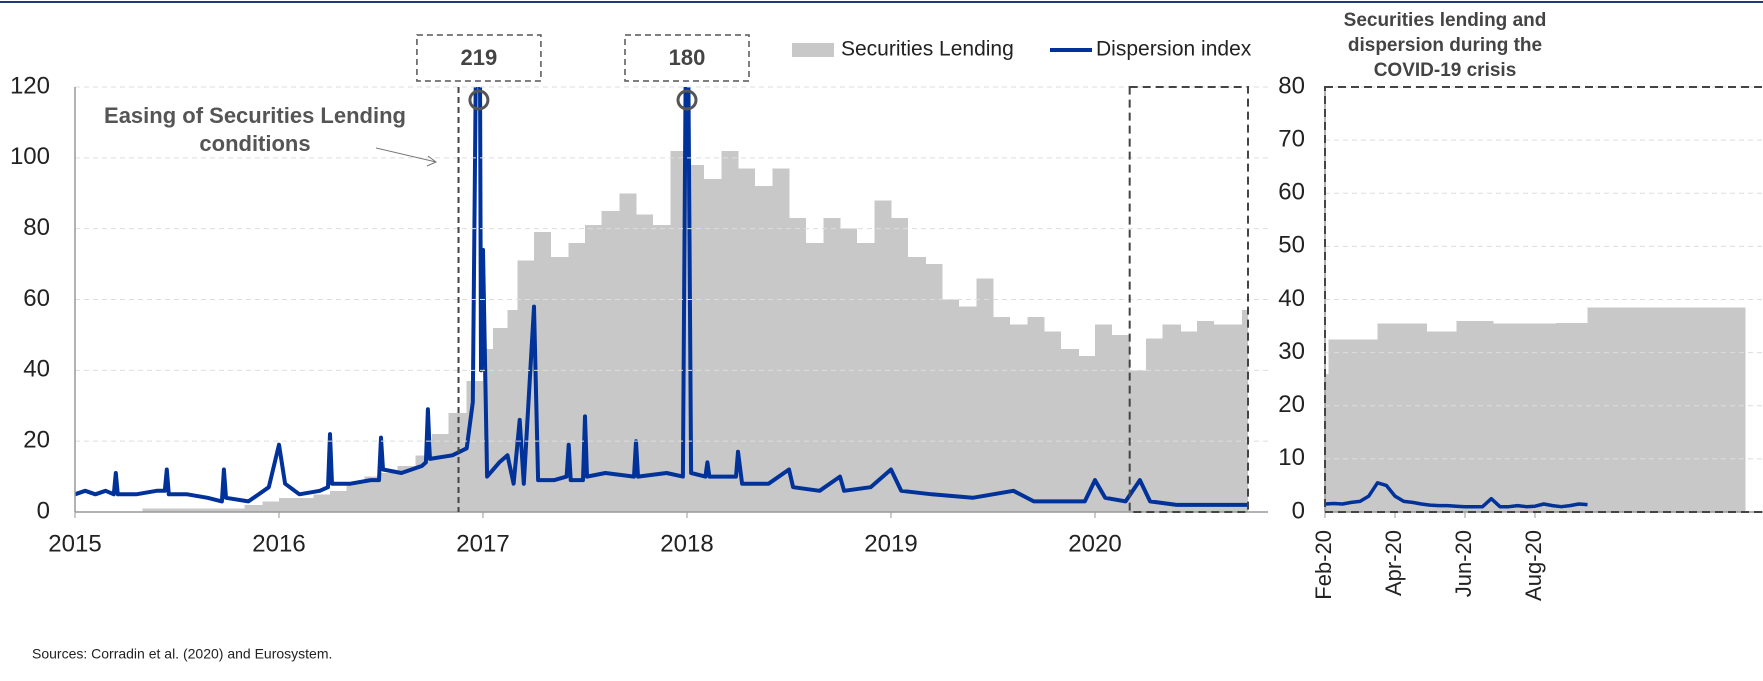 This screenshot has width=1763, height=681. I want to click on y-tick-label: 30, so click(1291, 351).